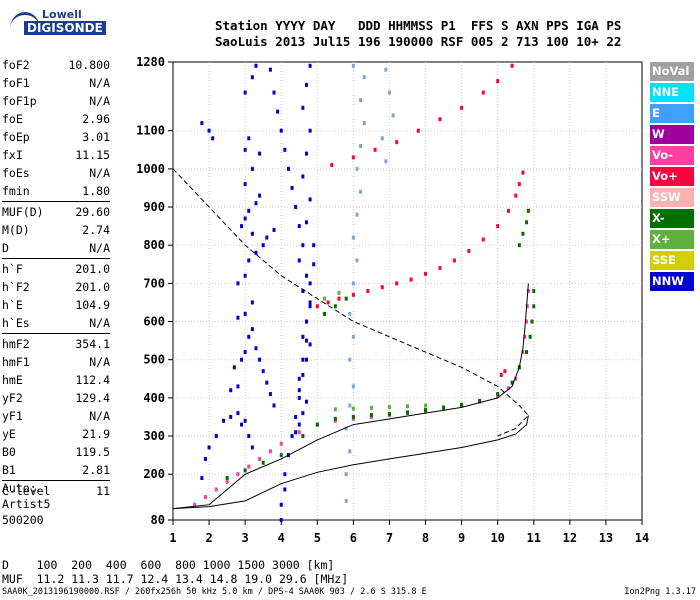 The width and height of the screenshot is (700, 600). What do you see at coordinates (570, 538) in the screenshot?
I see `x-tick-label: 12` at bounding box center [570, 538].